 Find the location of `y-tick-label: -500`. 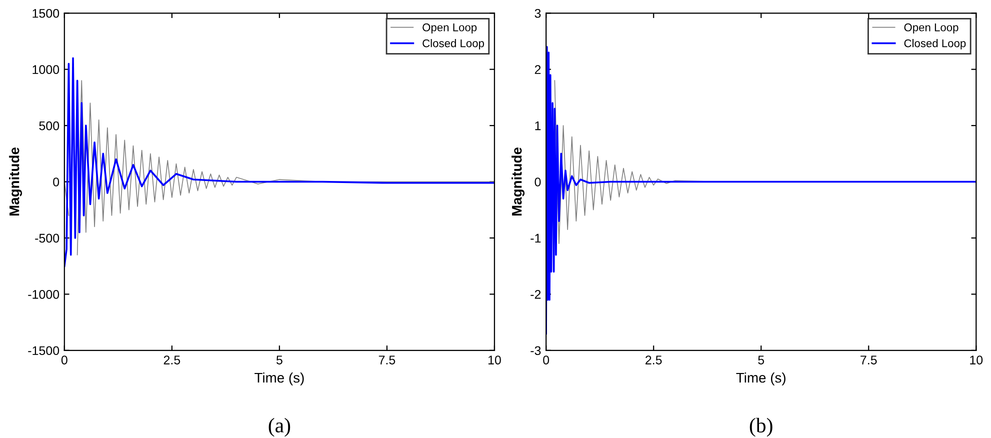

y-tick-label: -500 is located at coordinates (47, 238).